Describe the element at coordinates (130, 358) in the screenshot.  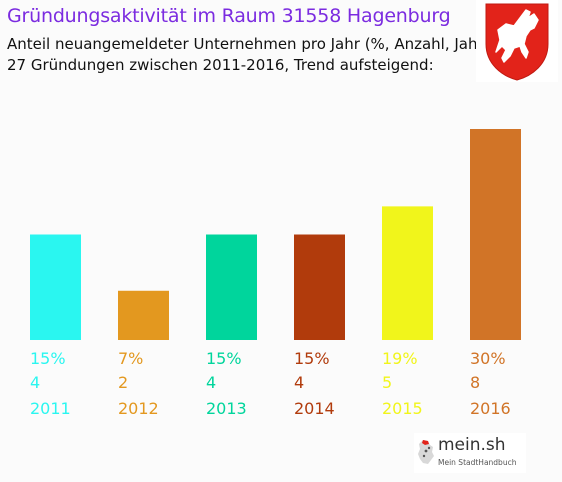
I see `bar-percent-label: 7%` at that location.